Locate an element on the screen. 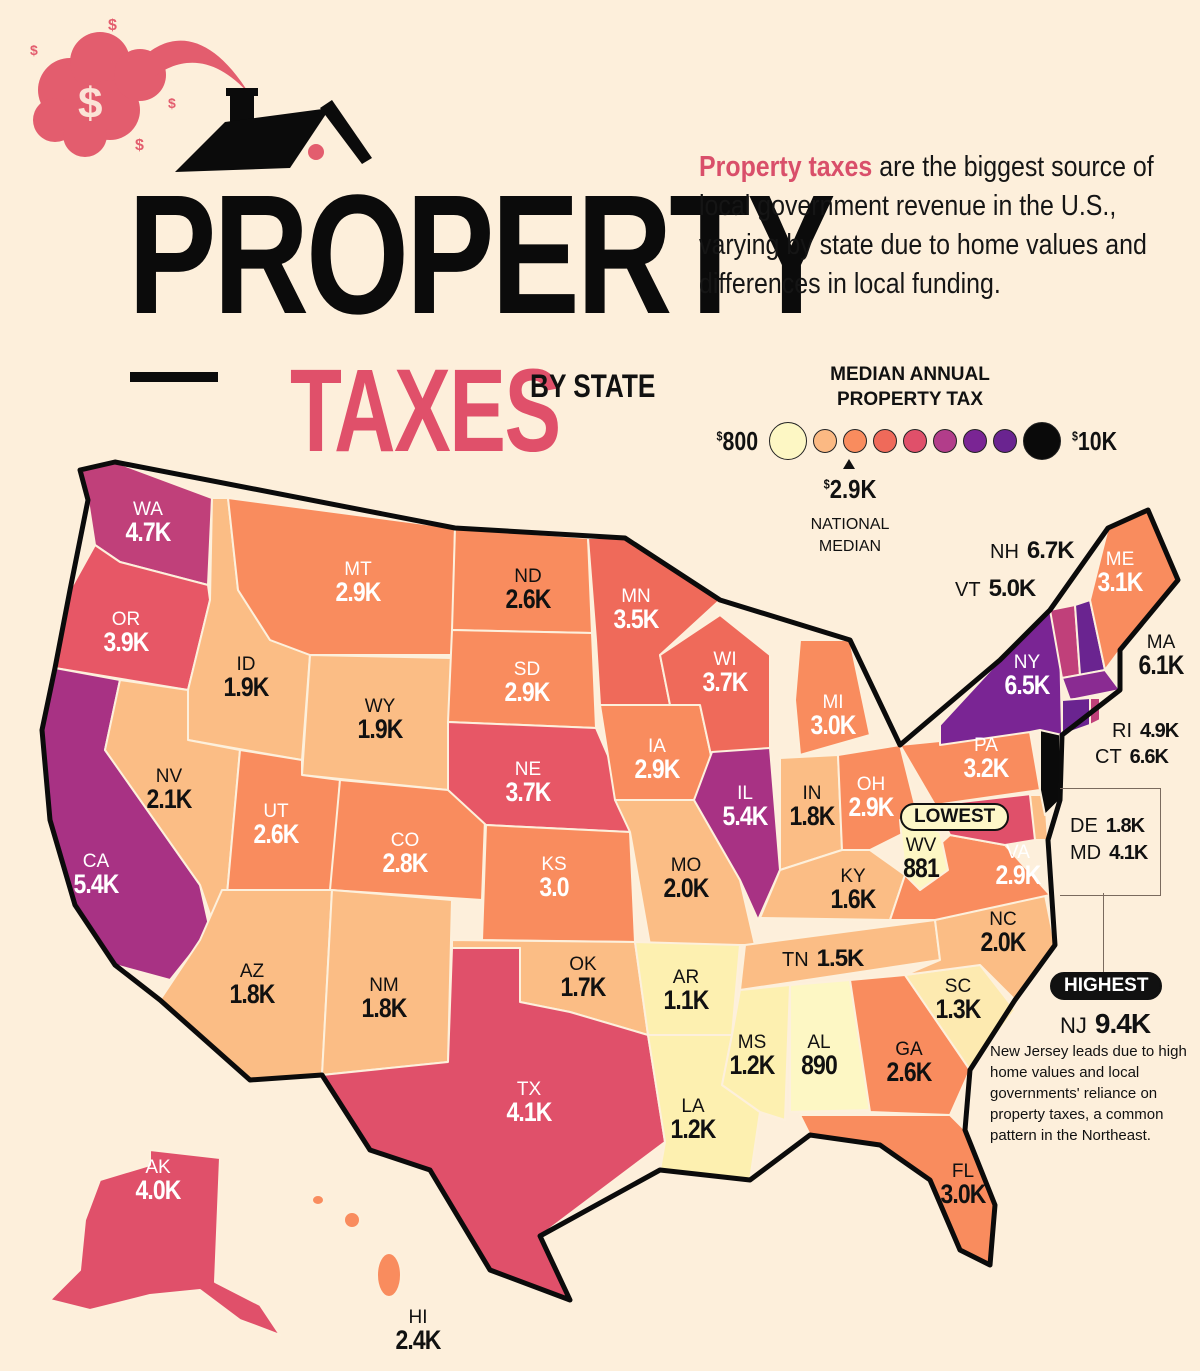  title-property: PROPERTY is located at coordinates (482, 255).